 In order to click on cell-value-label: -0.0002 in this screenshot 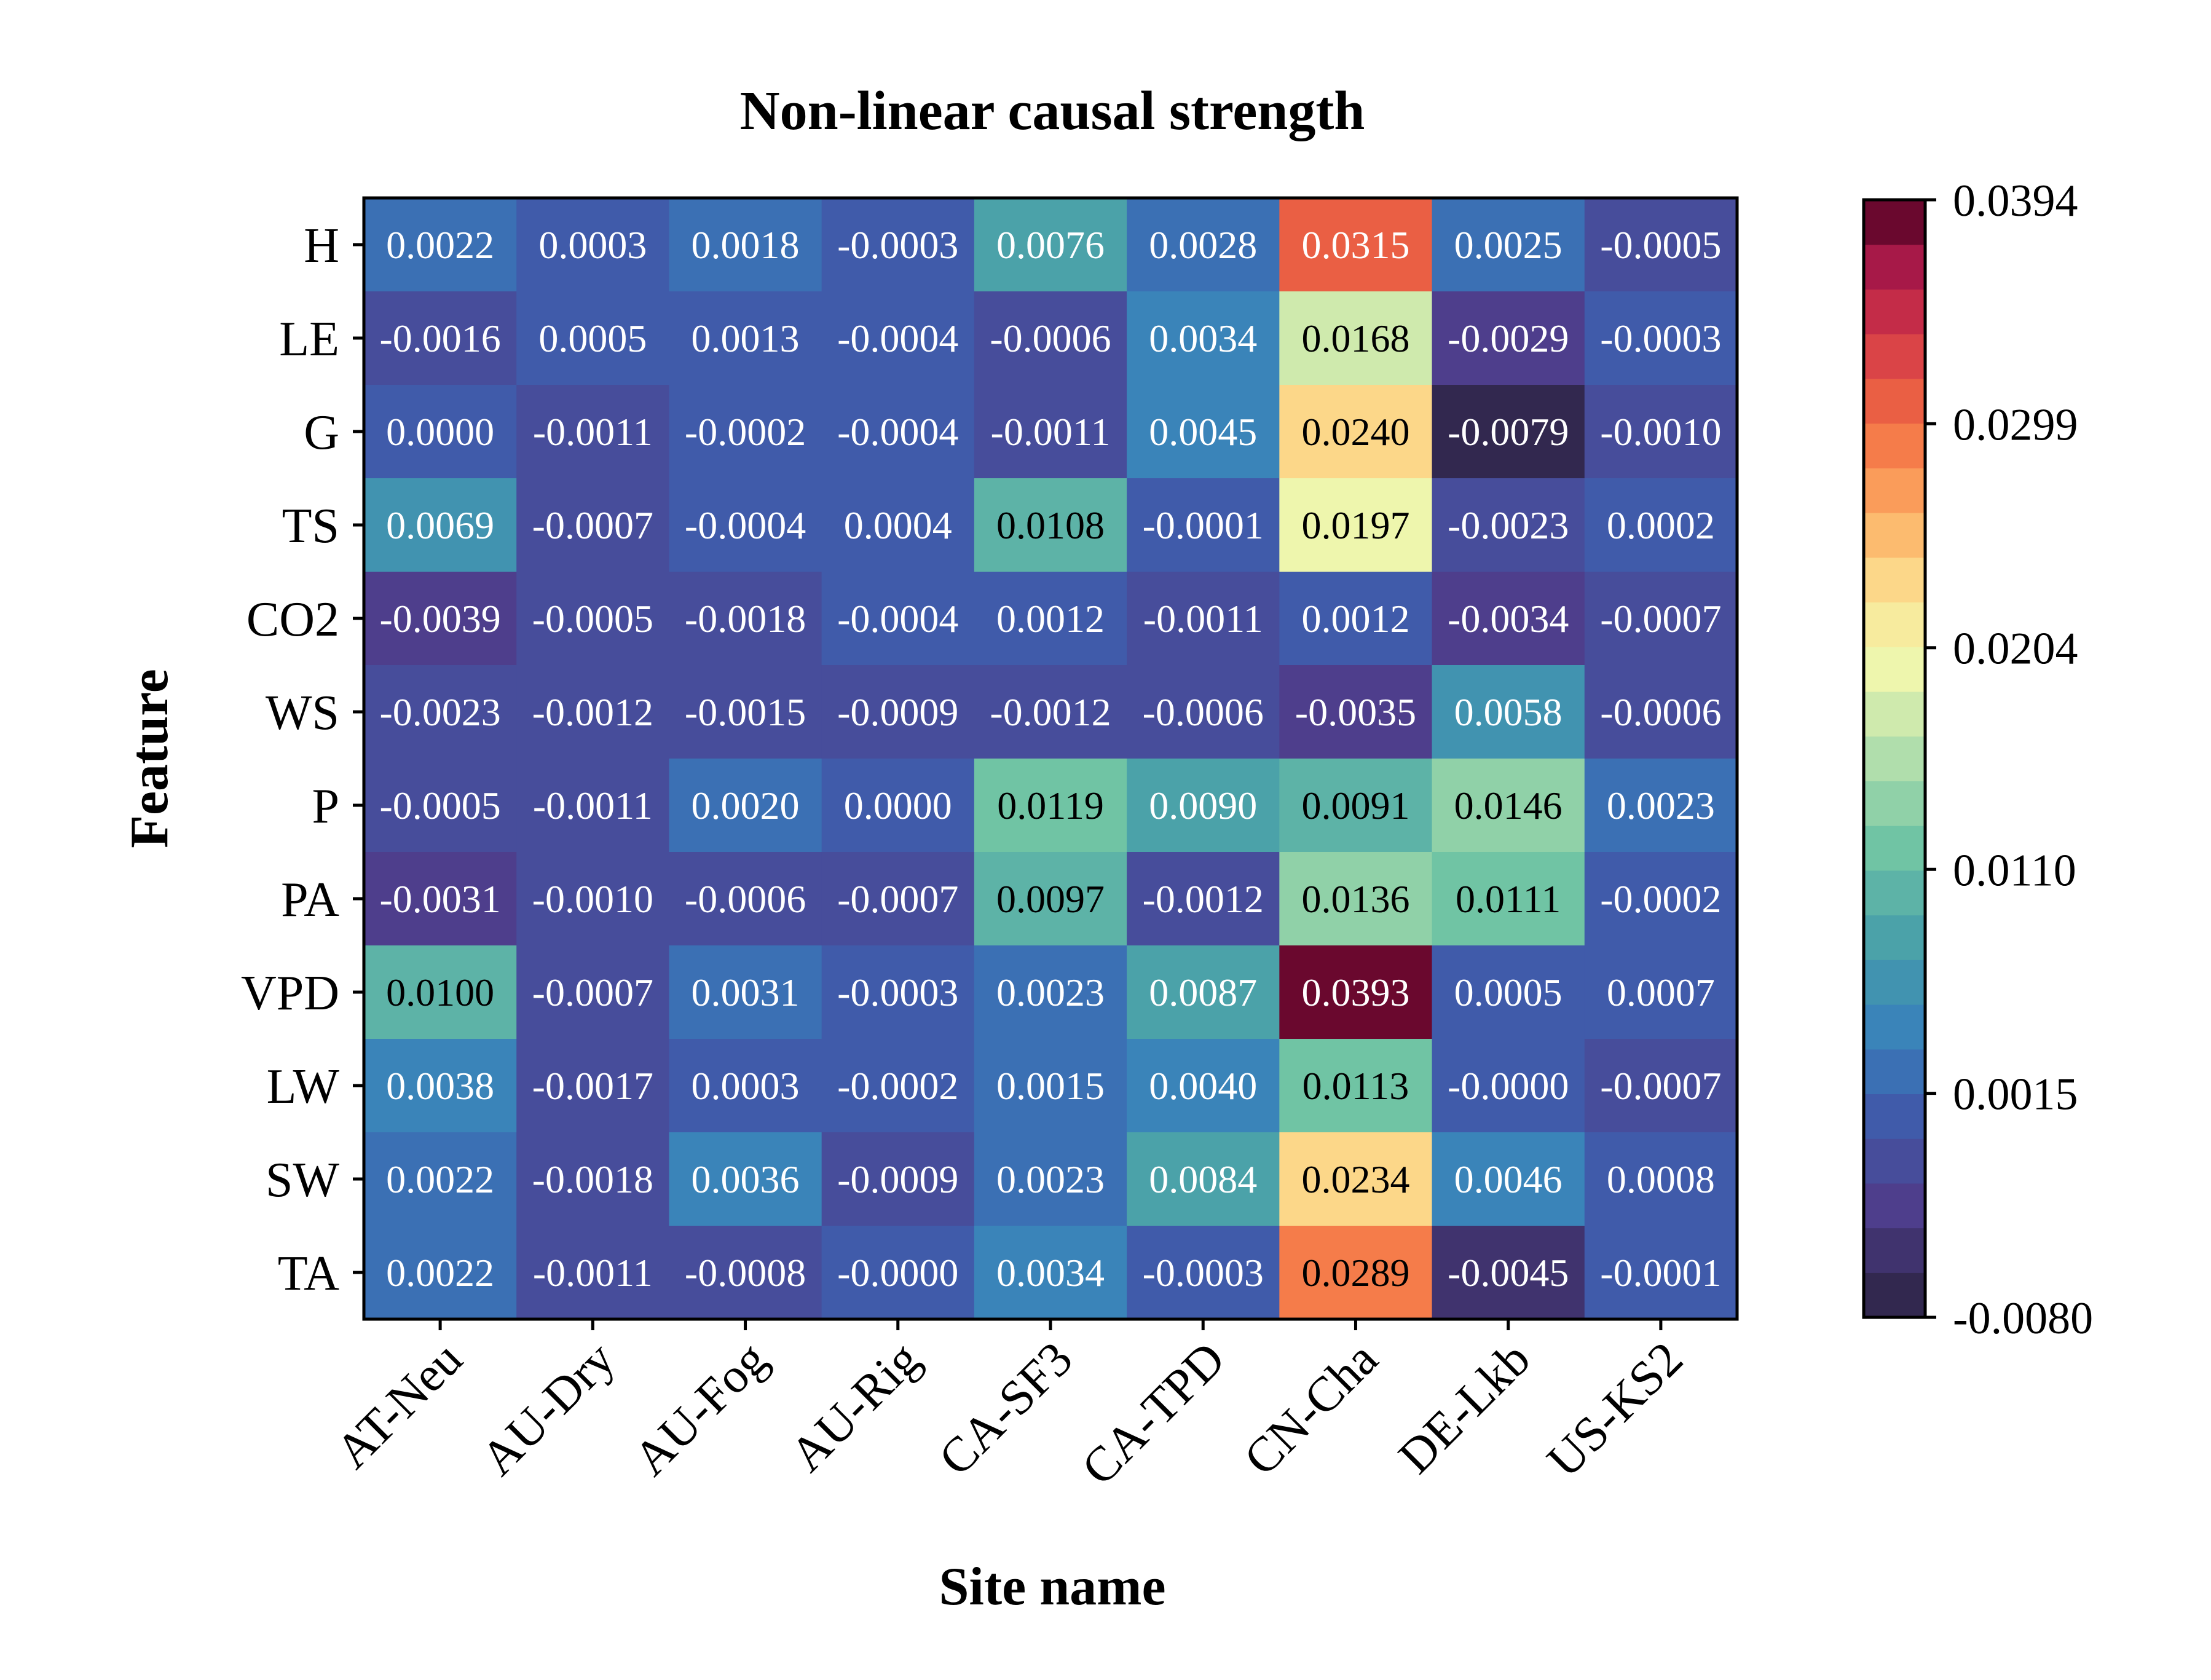, I will do `click(745, 432)`.